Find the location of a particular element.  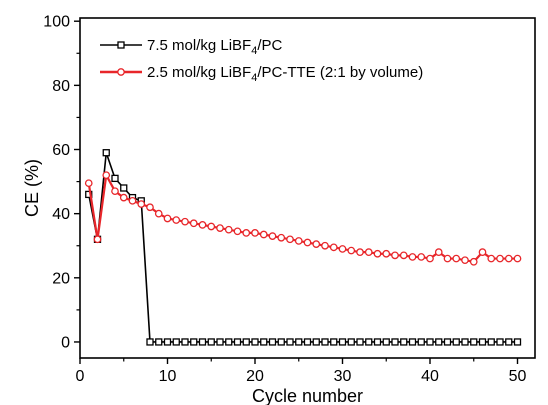

y-tick-label: 80 is located at coordinates (61, 86).